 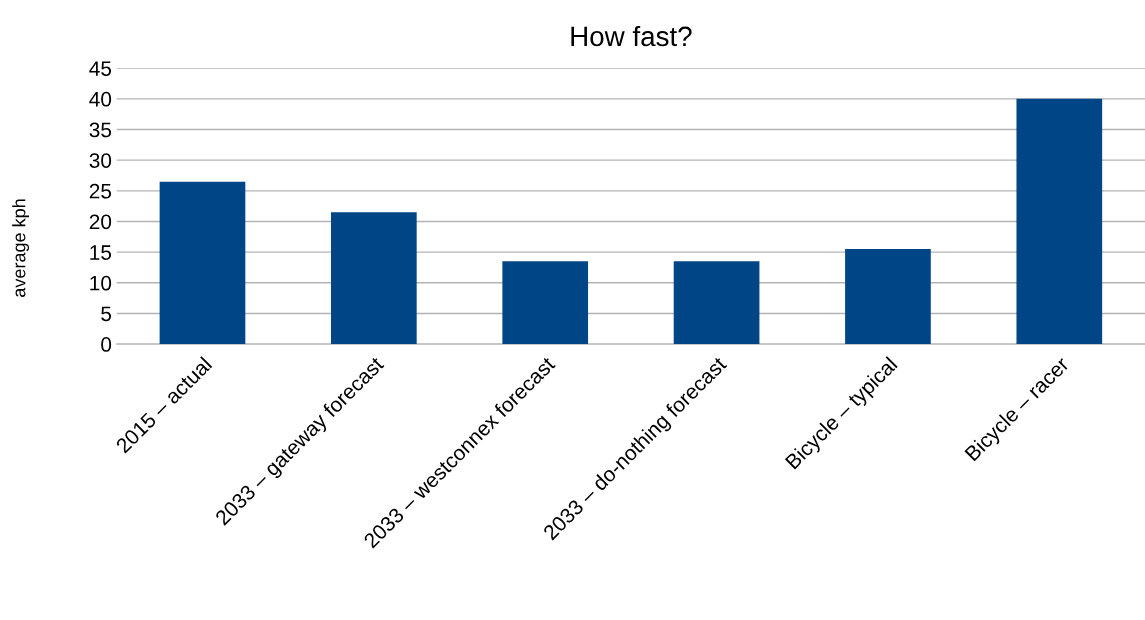 I want to click on chart-title: How fast?, so click(x=631, y=36).